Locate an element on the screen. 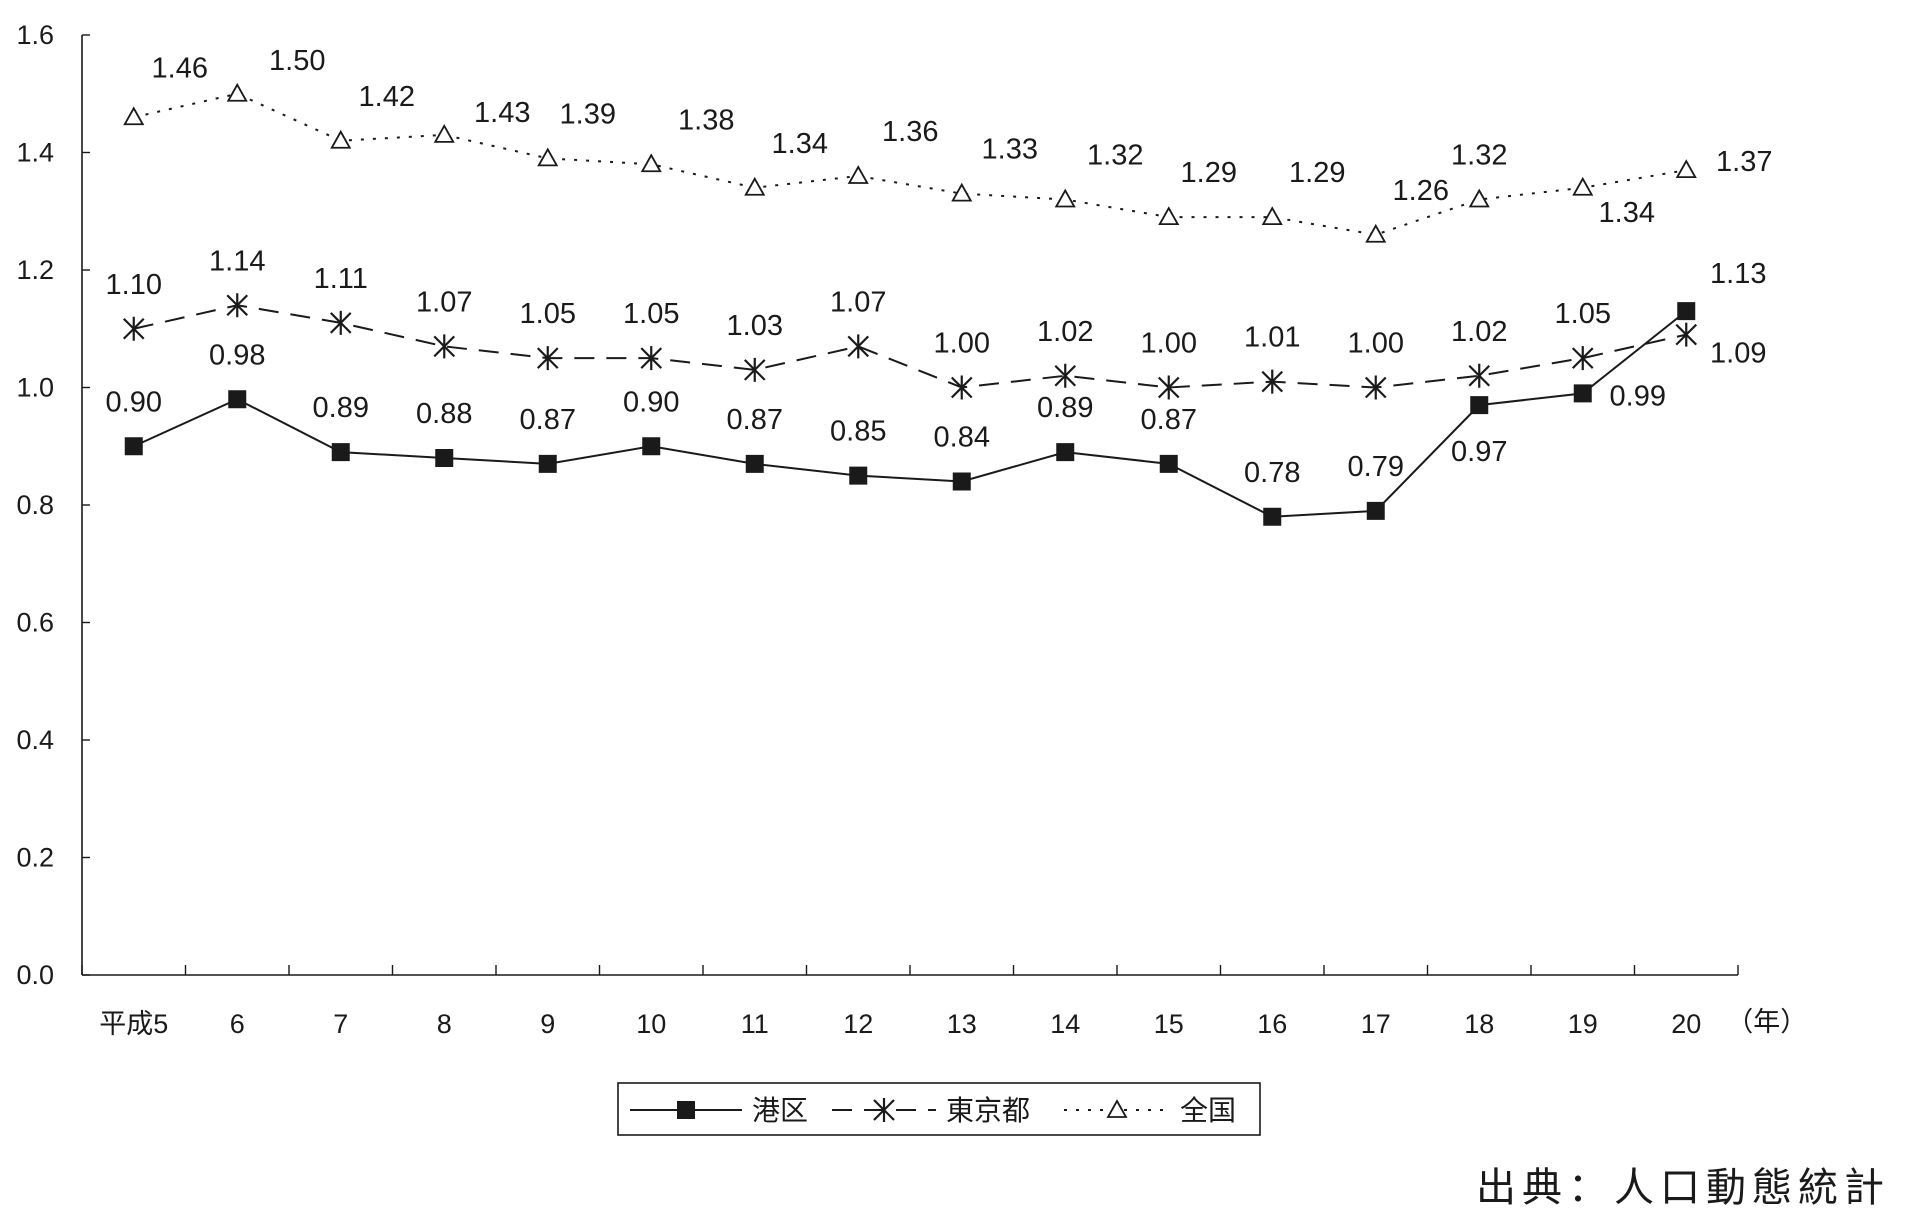 The height and width of the screenshot is (1217, 1920). legend-item: 港区 is located at coordinates (719, 1110).